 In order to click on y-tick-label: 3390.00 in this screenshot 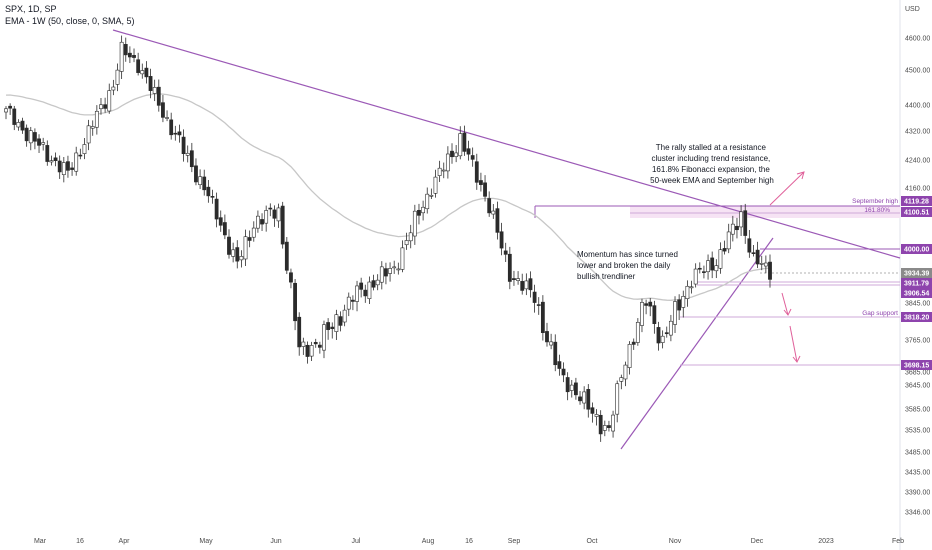, I will do `click(917, 493)`.